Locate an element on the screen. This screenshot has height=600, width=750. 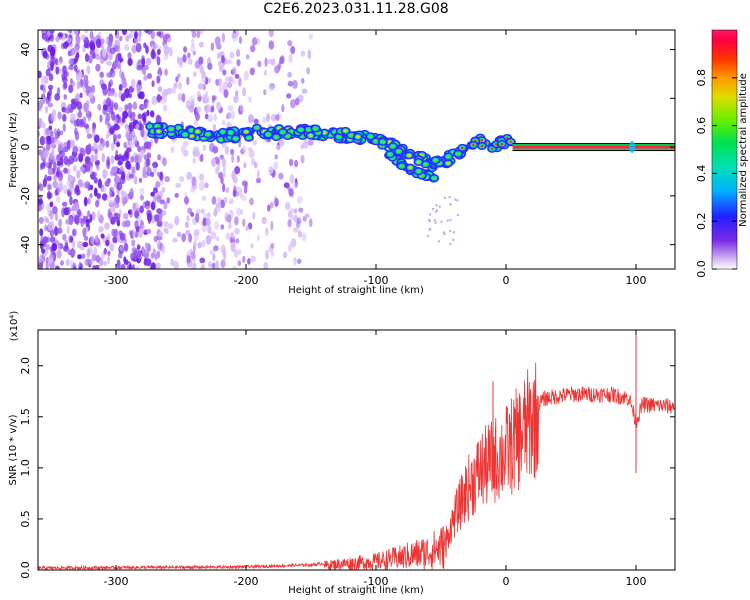
ridge-peak is located at coordinates (482, 146).